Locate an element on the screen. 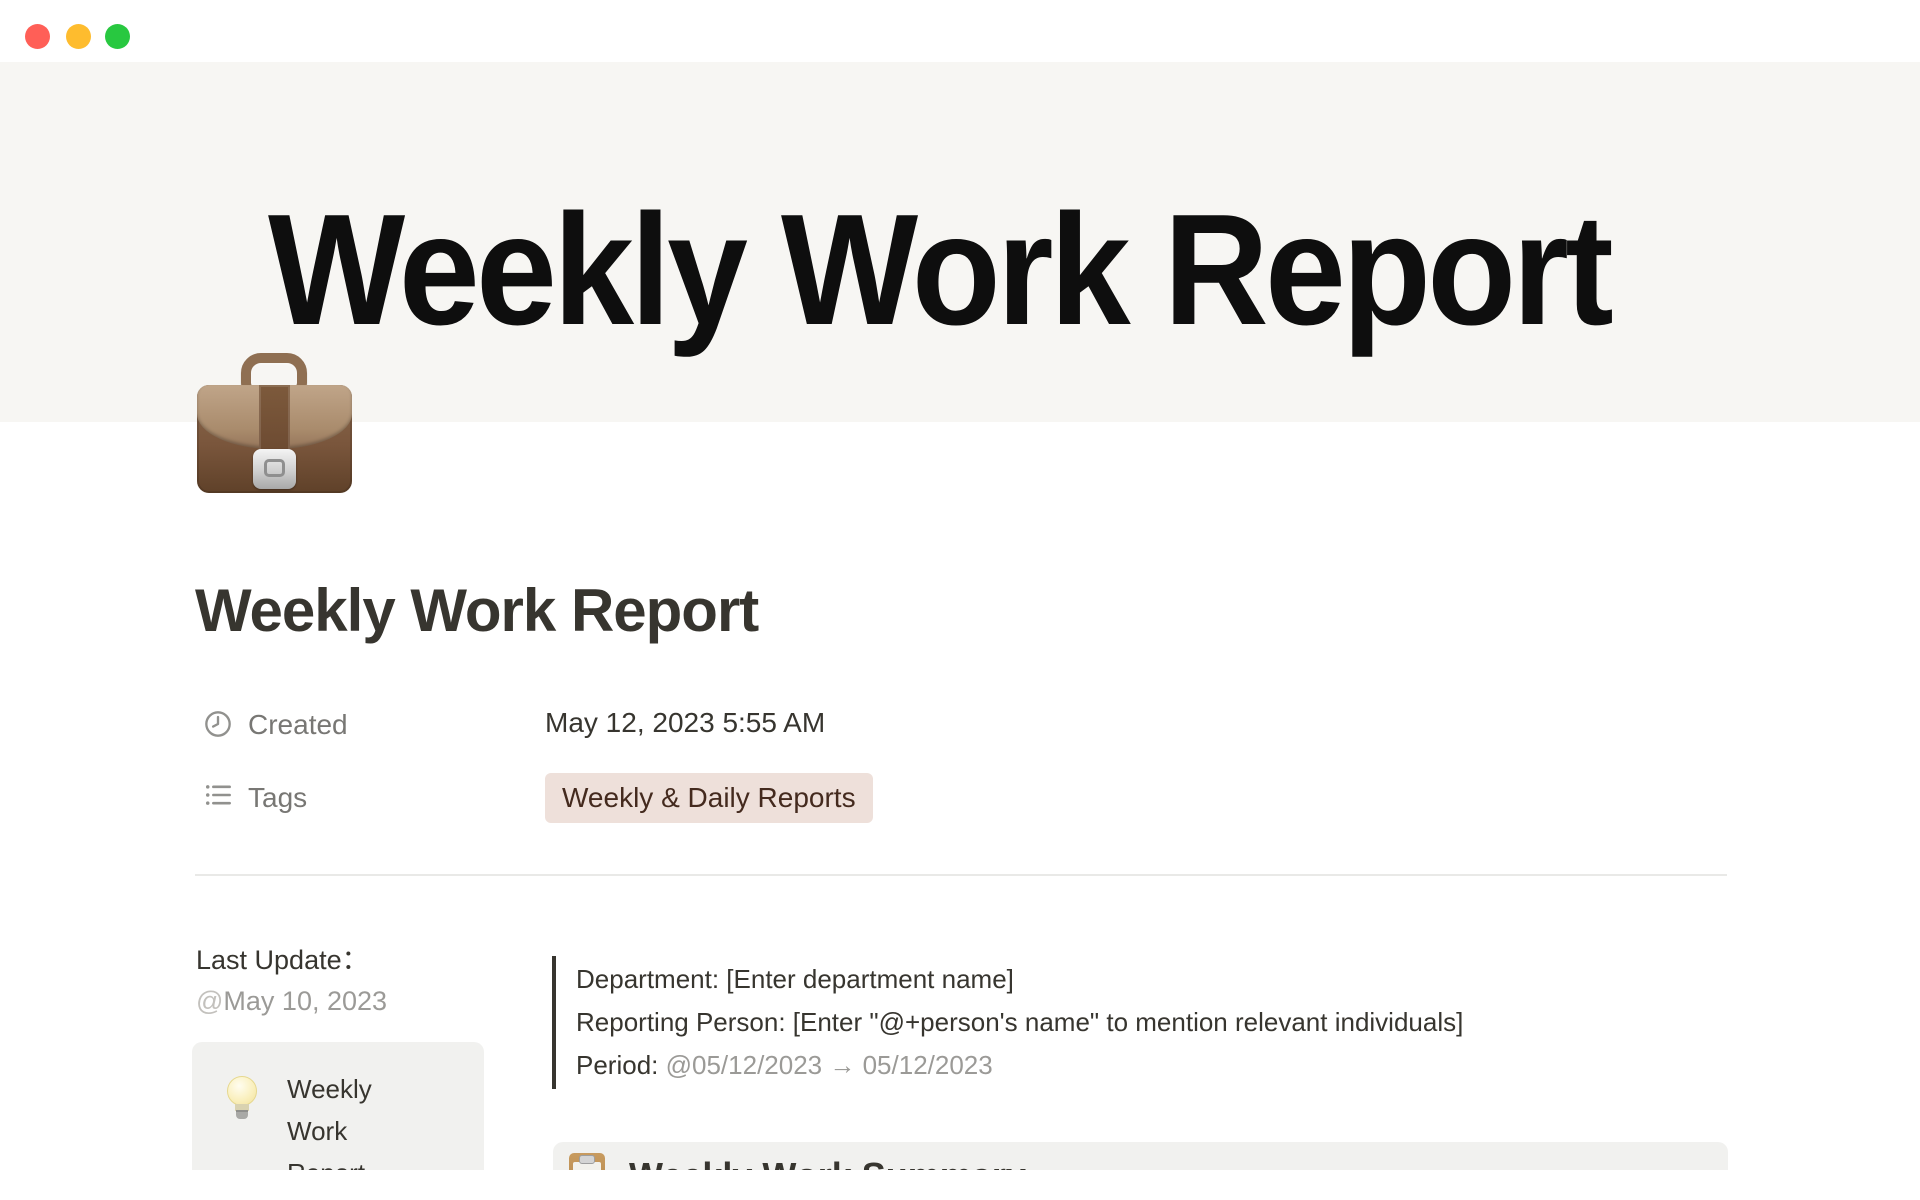  last-update-date-mention: @May 10, 2023 is located at coordinates (291, 1001).